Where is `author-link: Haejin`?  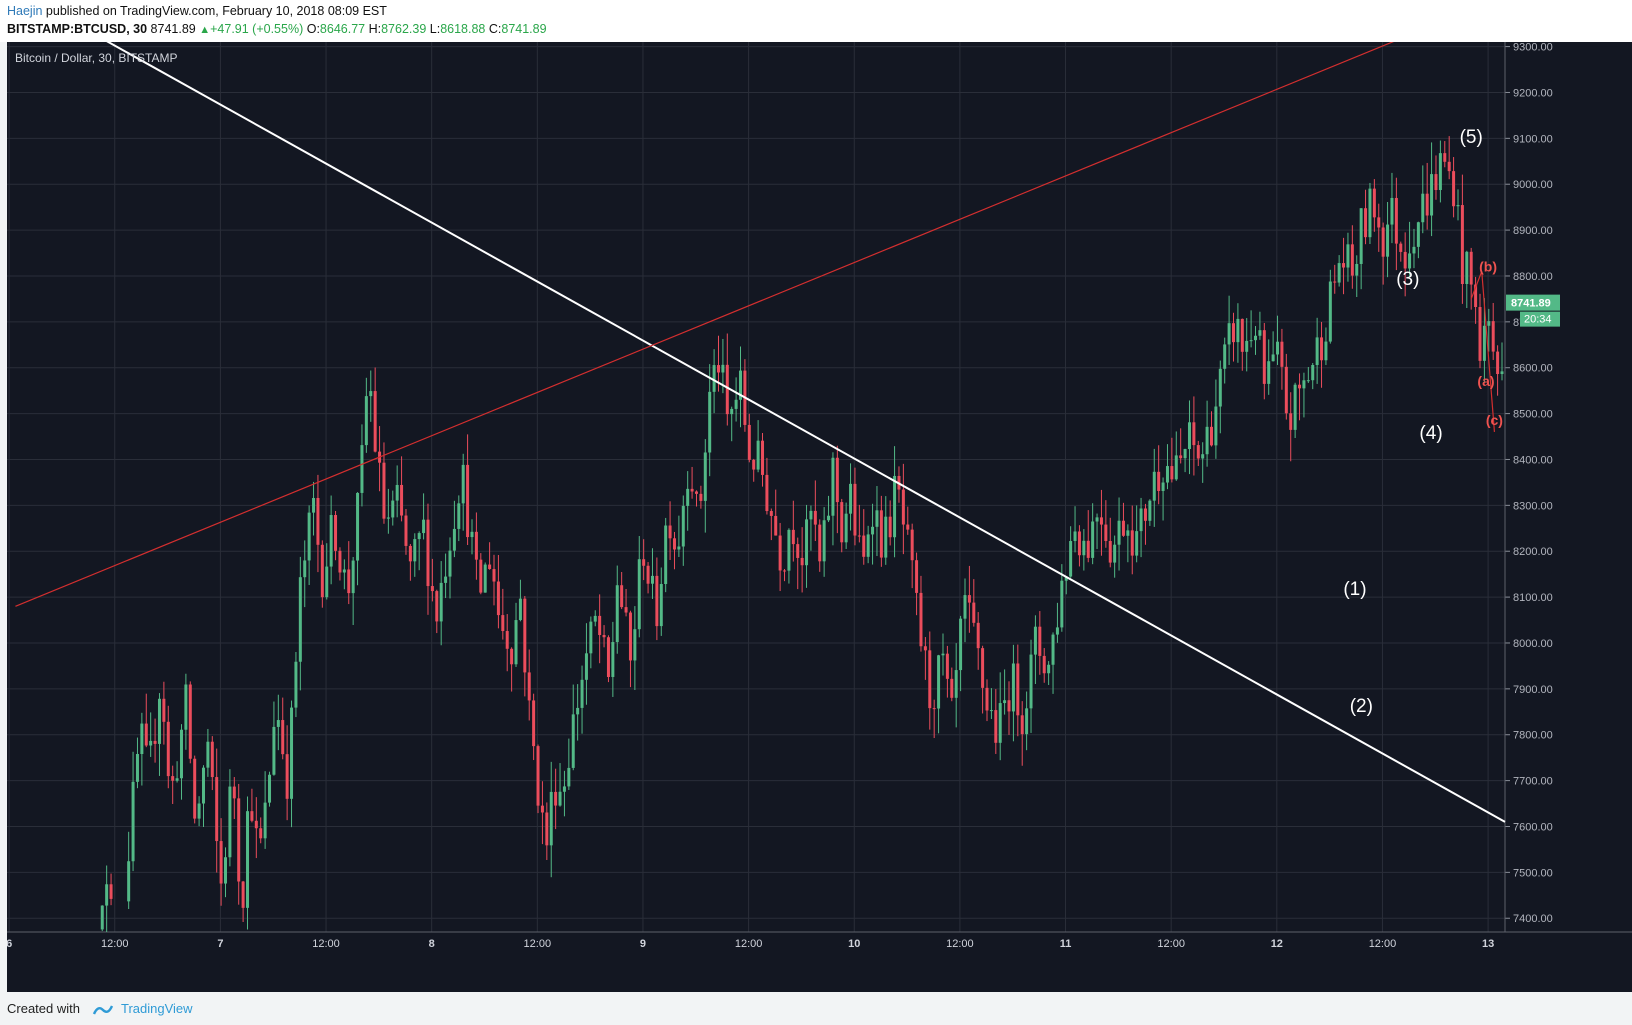
author-link: Haejin is located at coordinates (25, 11).